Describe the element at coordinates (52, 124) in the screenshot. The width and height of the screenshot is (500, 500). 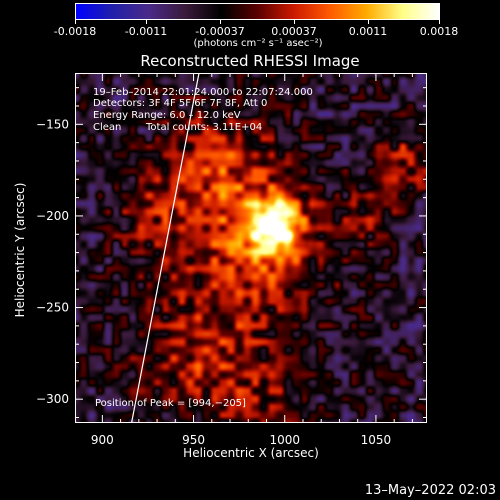
I see `y-tick-label: −150` at that location.